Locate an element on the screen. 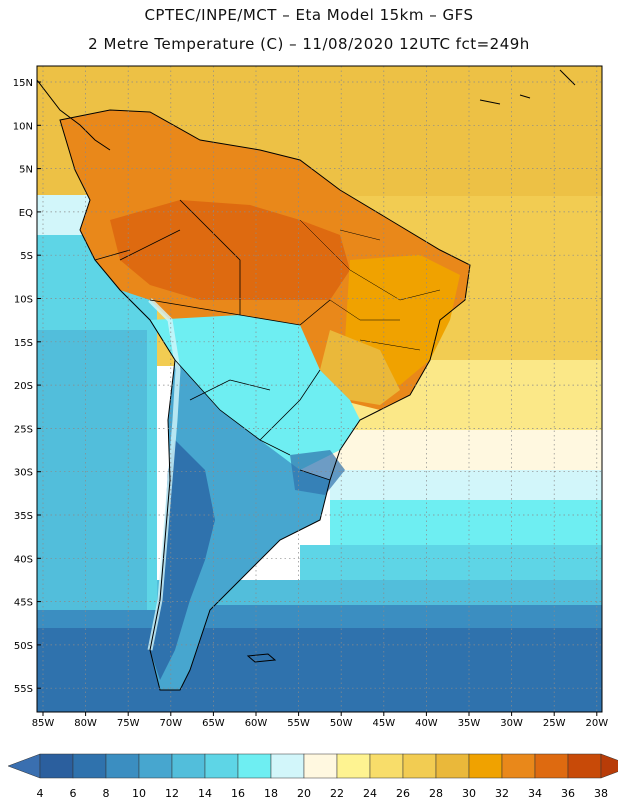  latitude-label: 5N is located at coordinates (26, 170).